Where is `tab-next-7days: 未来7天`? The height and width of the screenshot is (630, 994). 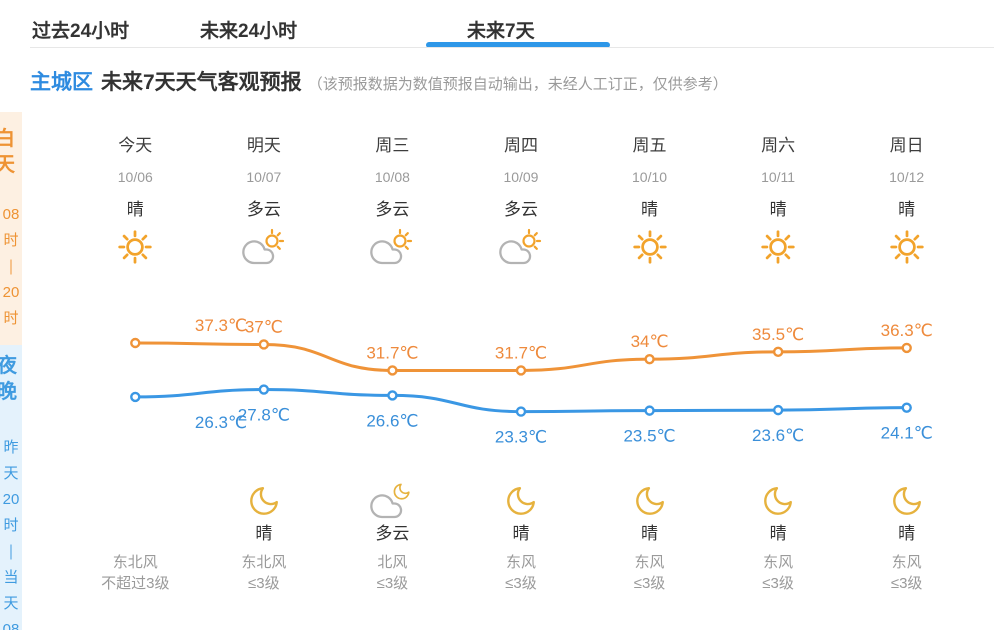 tab-next-7days: 未来7天 is located at coordinates (501, 31).